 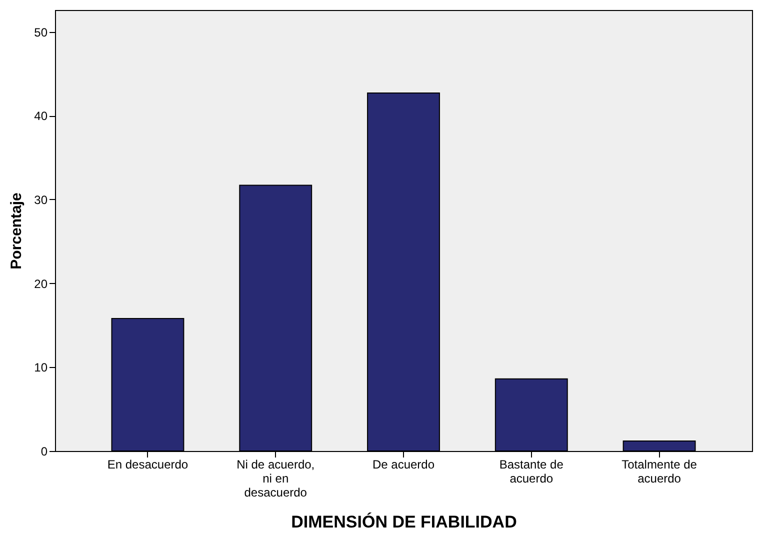 I want to click on x-tick-label: De acuerdo, so click(x=403, y=465).